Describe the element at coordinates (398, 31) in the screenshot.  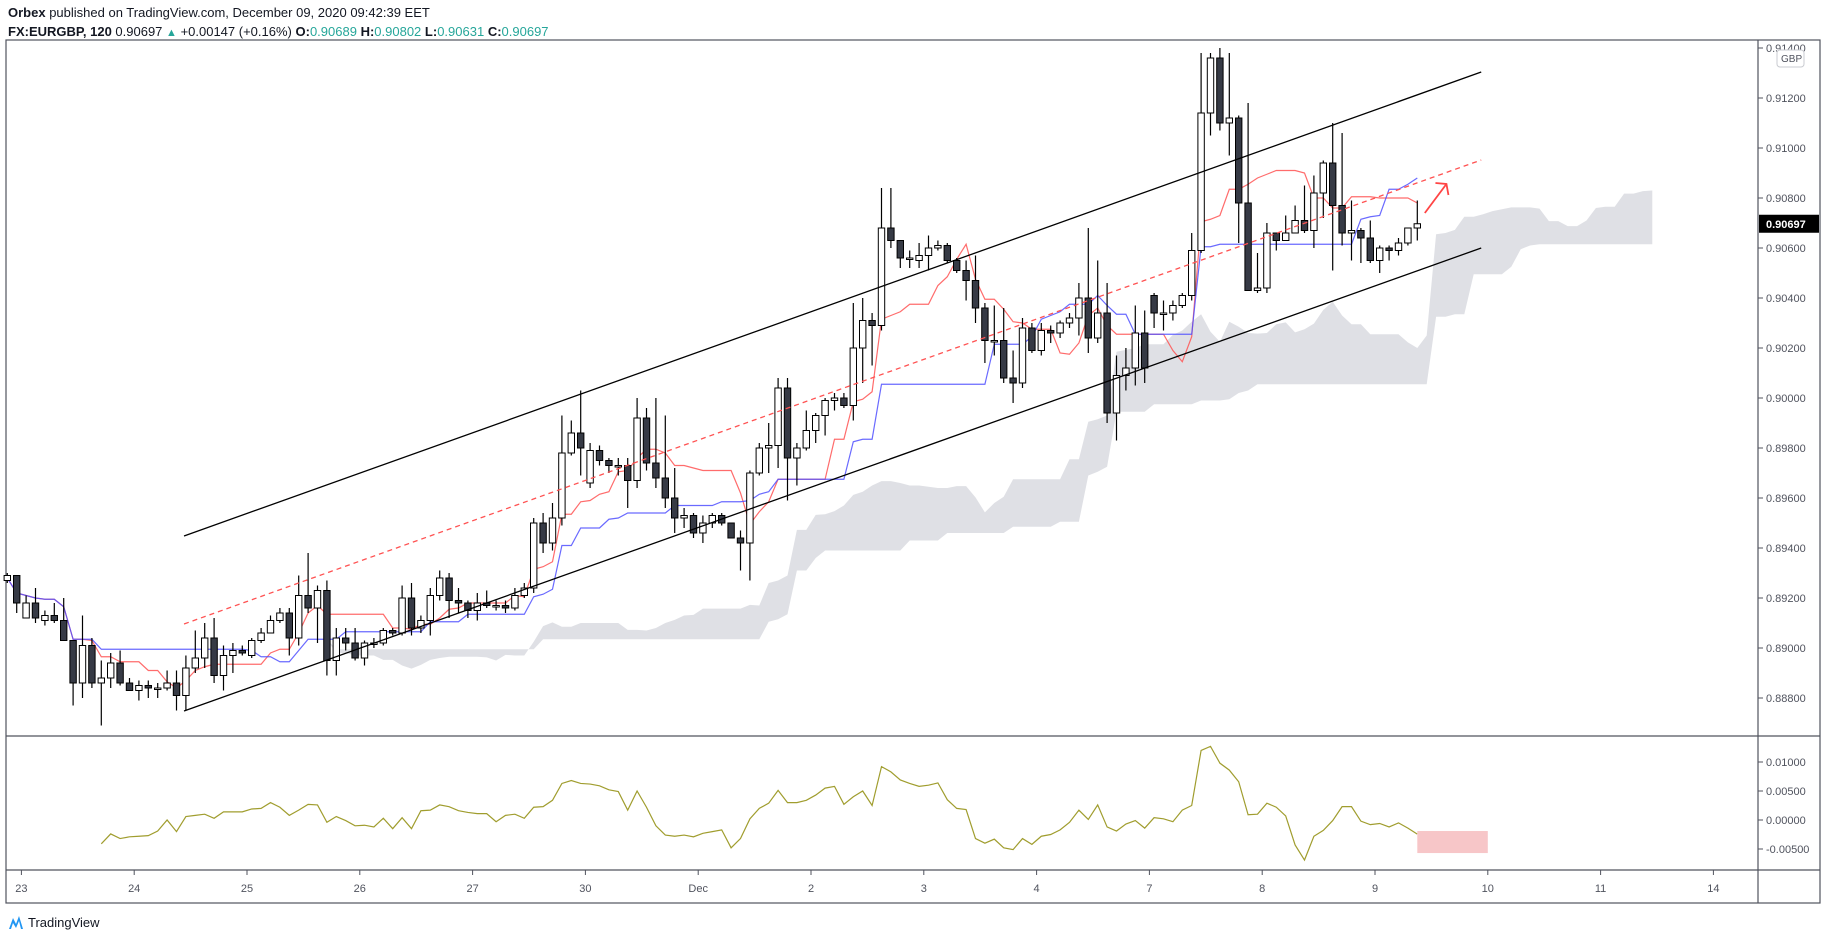
I see `high-value: 0.90802` at that location.